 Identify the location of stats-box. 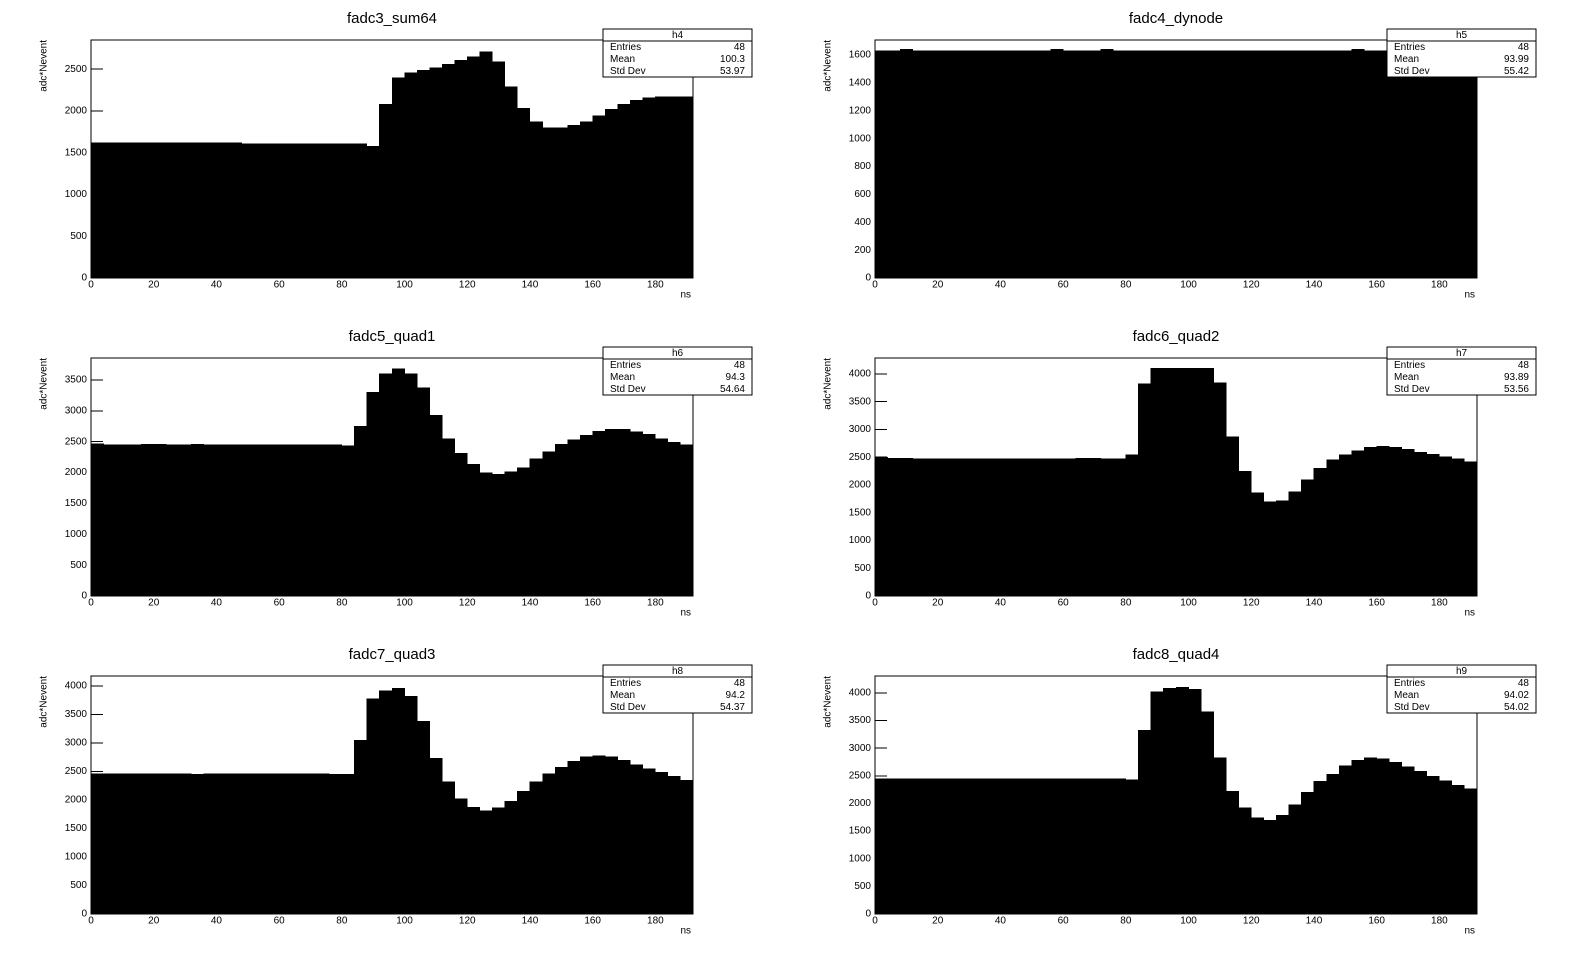
(677, 371).